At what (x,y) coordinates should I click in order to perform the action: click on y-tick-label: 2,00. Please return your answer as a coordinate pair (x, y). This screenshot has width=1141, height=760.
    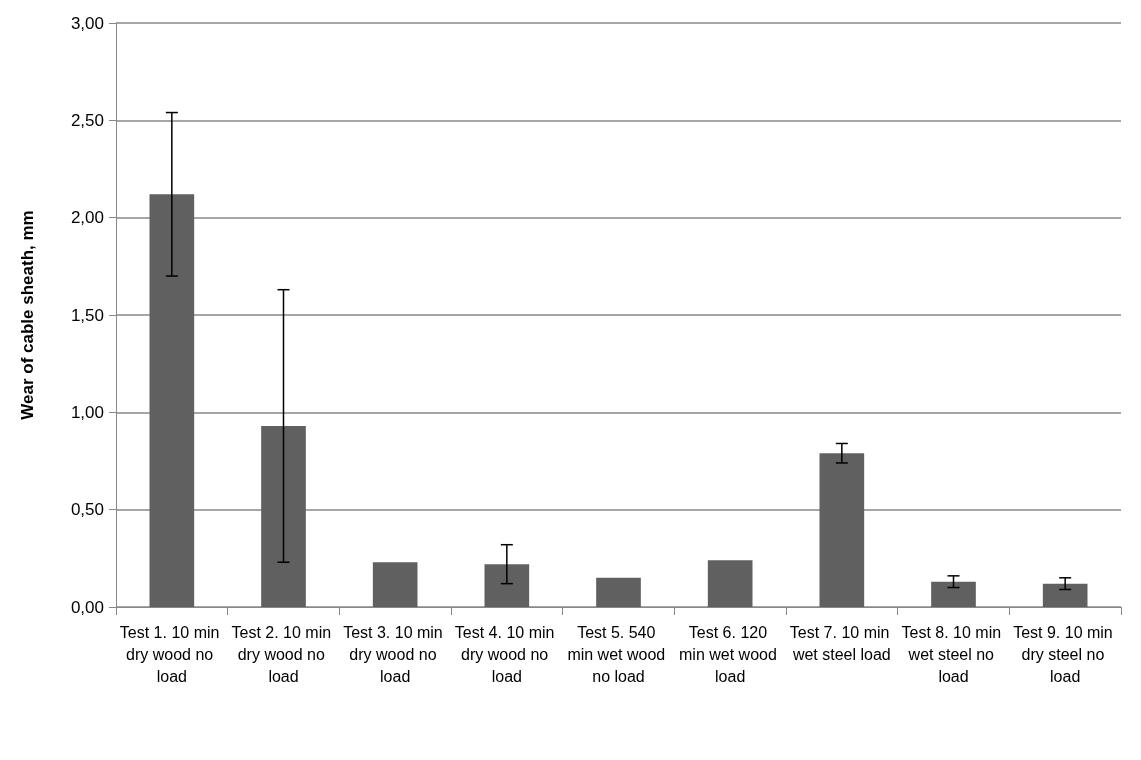
    Looking at the image, I should click on (87, 218).